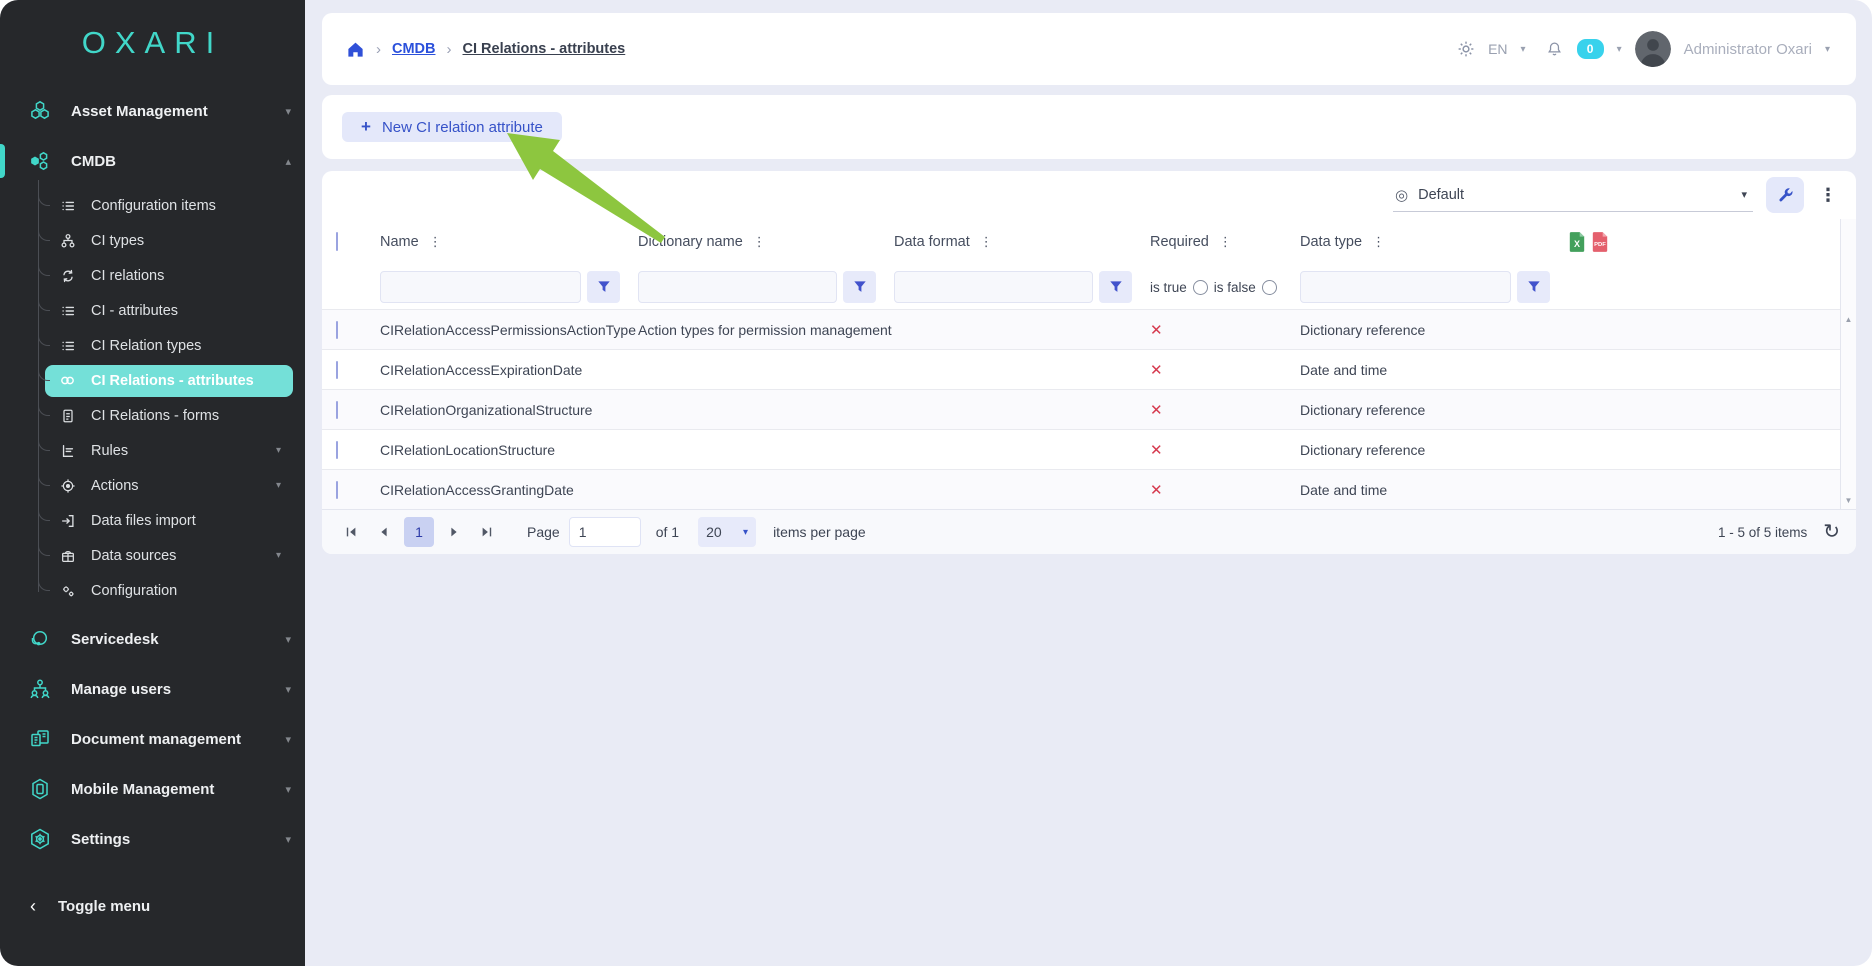  What do you see at coordinates (1498, 49) in the screenshot?
I see `language-selector: EN` at bounding box center [1498, 49].